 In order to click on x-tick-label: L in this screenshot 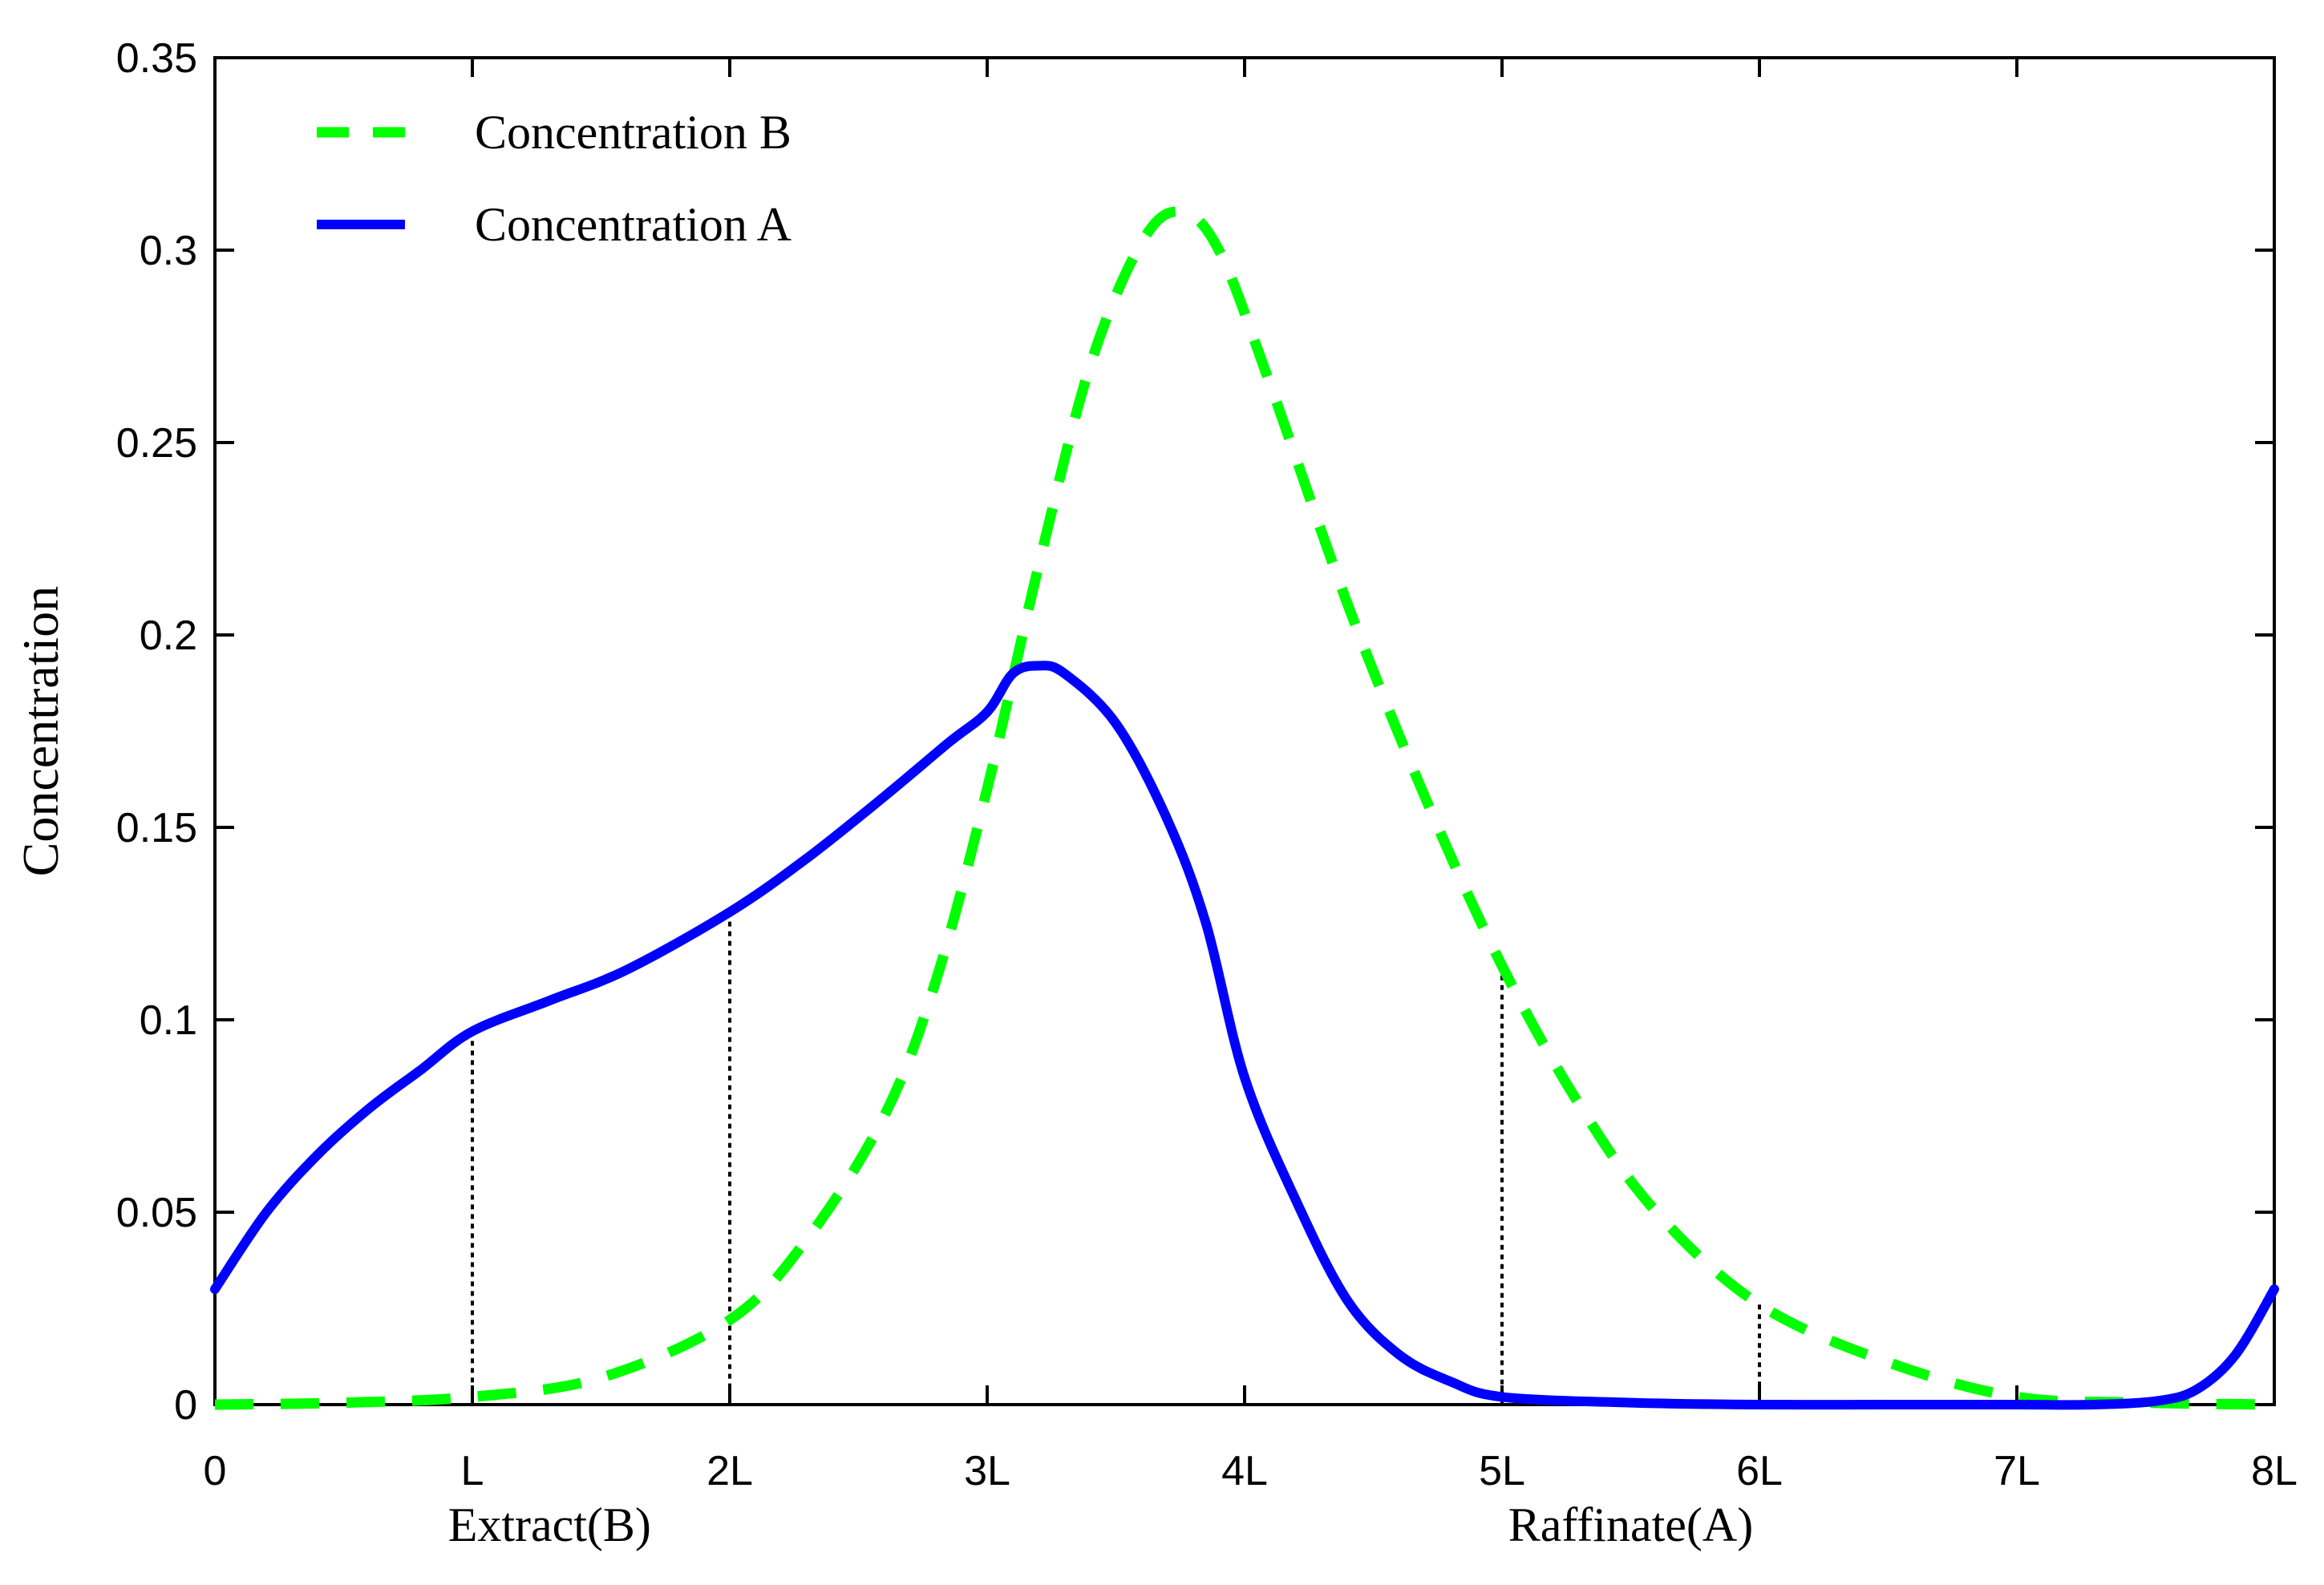, I will do `click(472, 1471)`.